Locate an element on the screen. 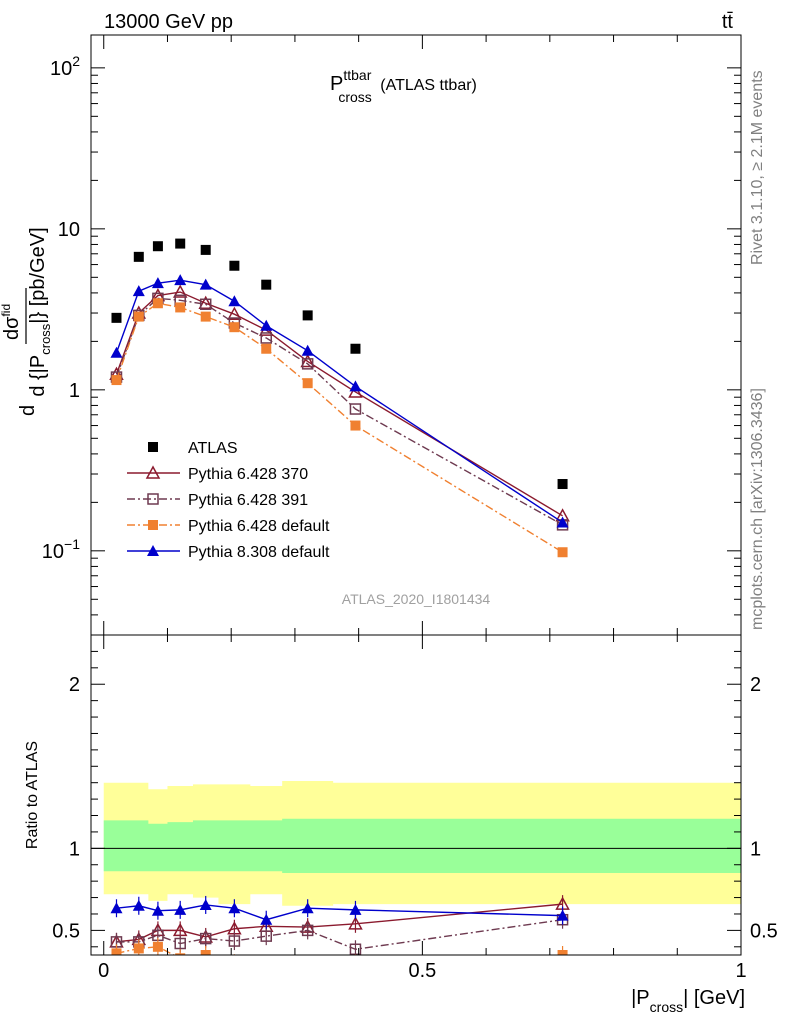 The height and width of the screenshot is (1024, 786). legend-label-2: Pythia 6.428 391 is located at coordinates (248, 500).